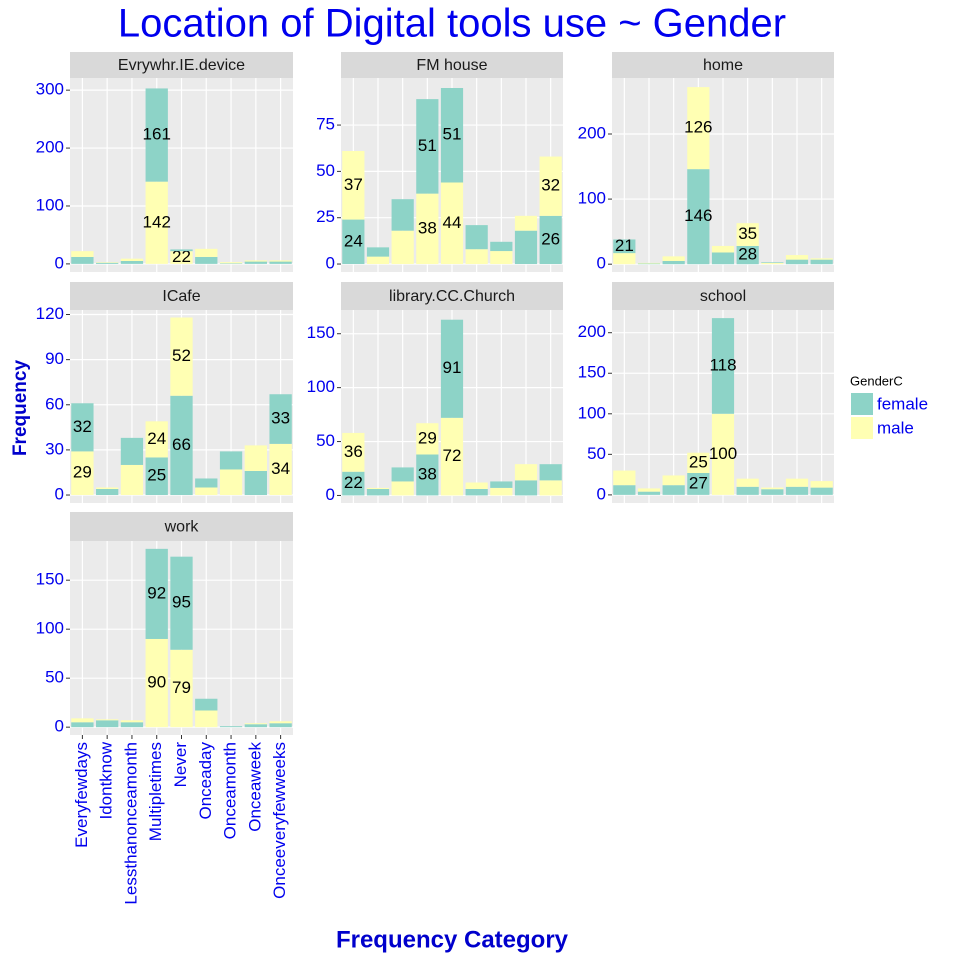  What do you see at coordinates (723, 65) in the screenshot?
I see `panel-title: home` at bounding box center [723, 65].